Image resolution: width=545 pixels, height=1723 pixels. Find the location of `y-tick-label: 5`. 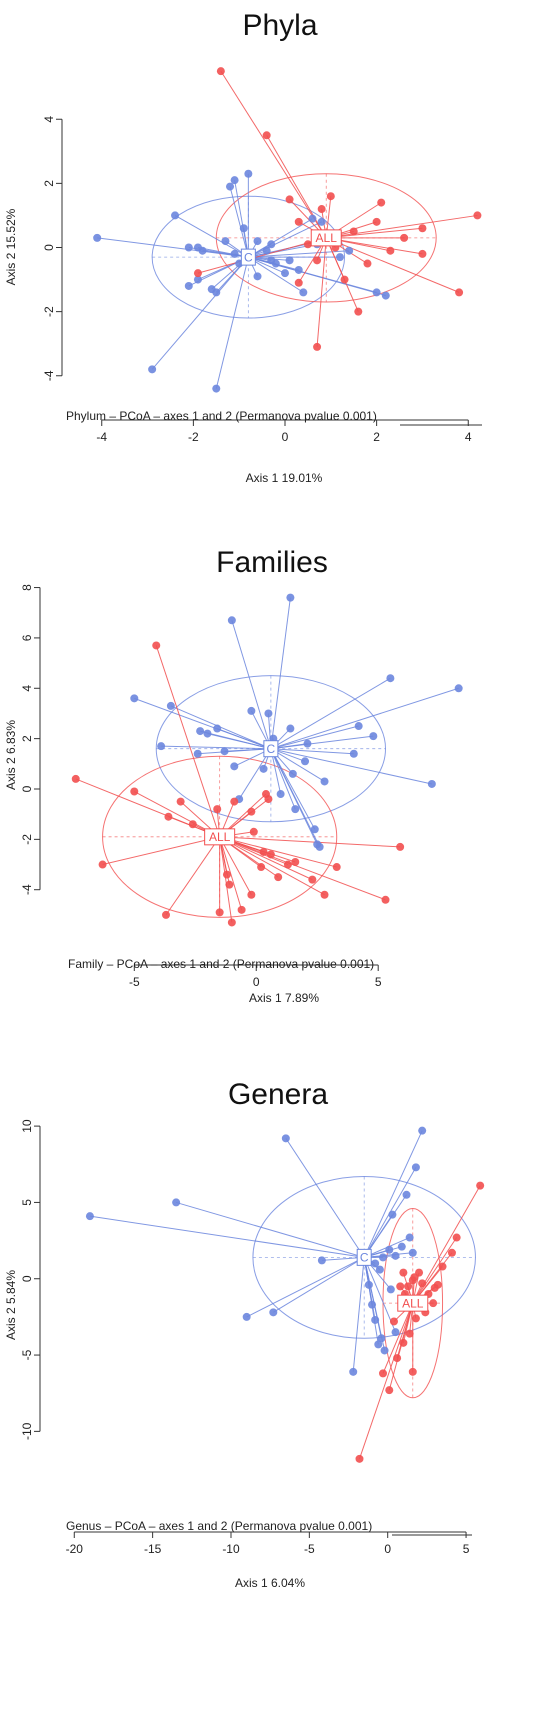

y-tick-label: 5 is located at coordinates (27, 1202).